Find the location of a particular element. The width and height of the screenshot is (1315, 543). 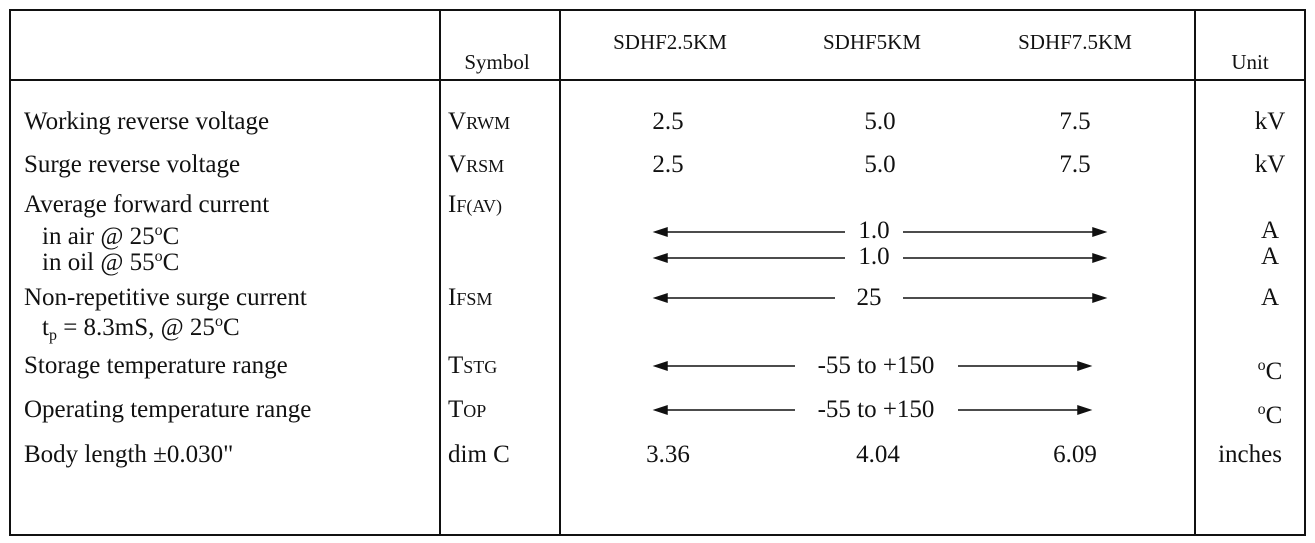

unit: inches is located at coordinates (1250, 454).